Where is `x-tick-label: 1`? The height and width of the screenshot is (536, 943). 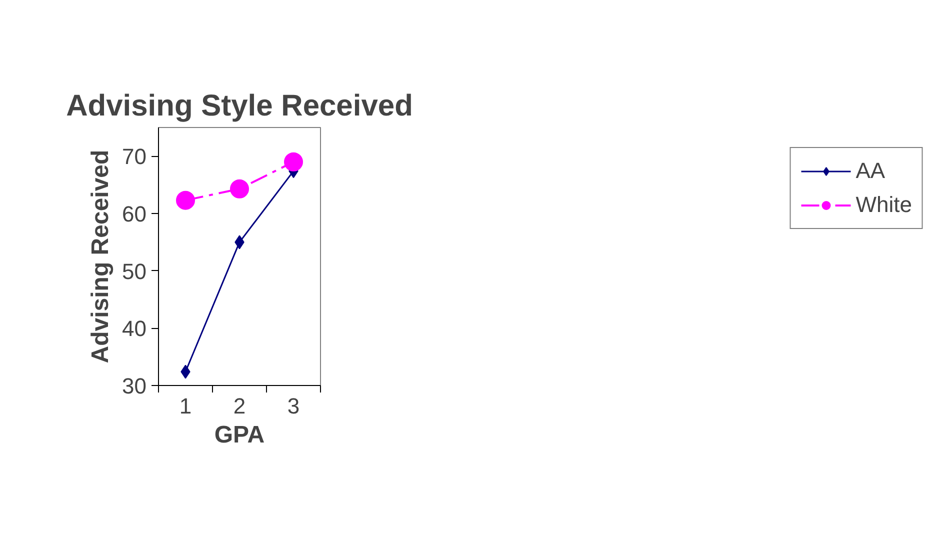
x-tick-label: 1 is located at coordinates (185, 406).